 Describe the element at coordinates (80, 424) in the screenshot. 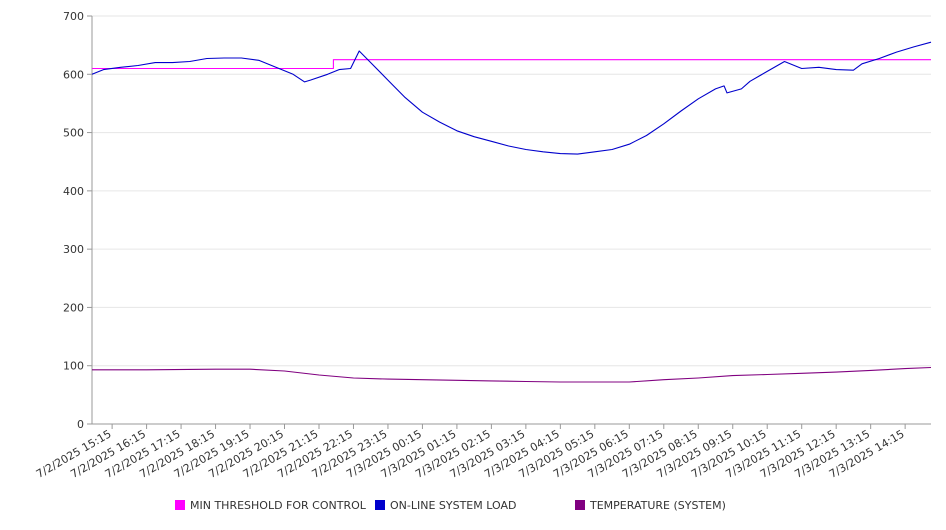

I see `y-tick-label: 0` at that location.